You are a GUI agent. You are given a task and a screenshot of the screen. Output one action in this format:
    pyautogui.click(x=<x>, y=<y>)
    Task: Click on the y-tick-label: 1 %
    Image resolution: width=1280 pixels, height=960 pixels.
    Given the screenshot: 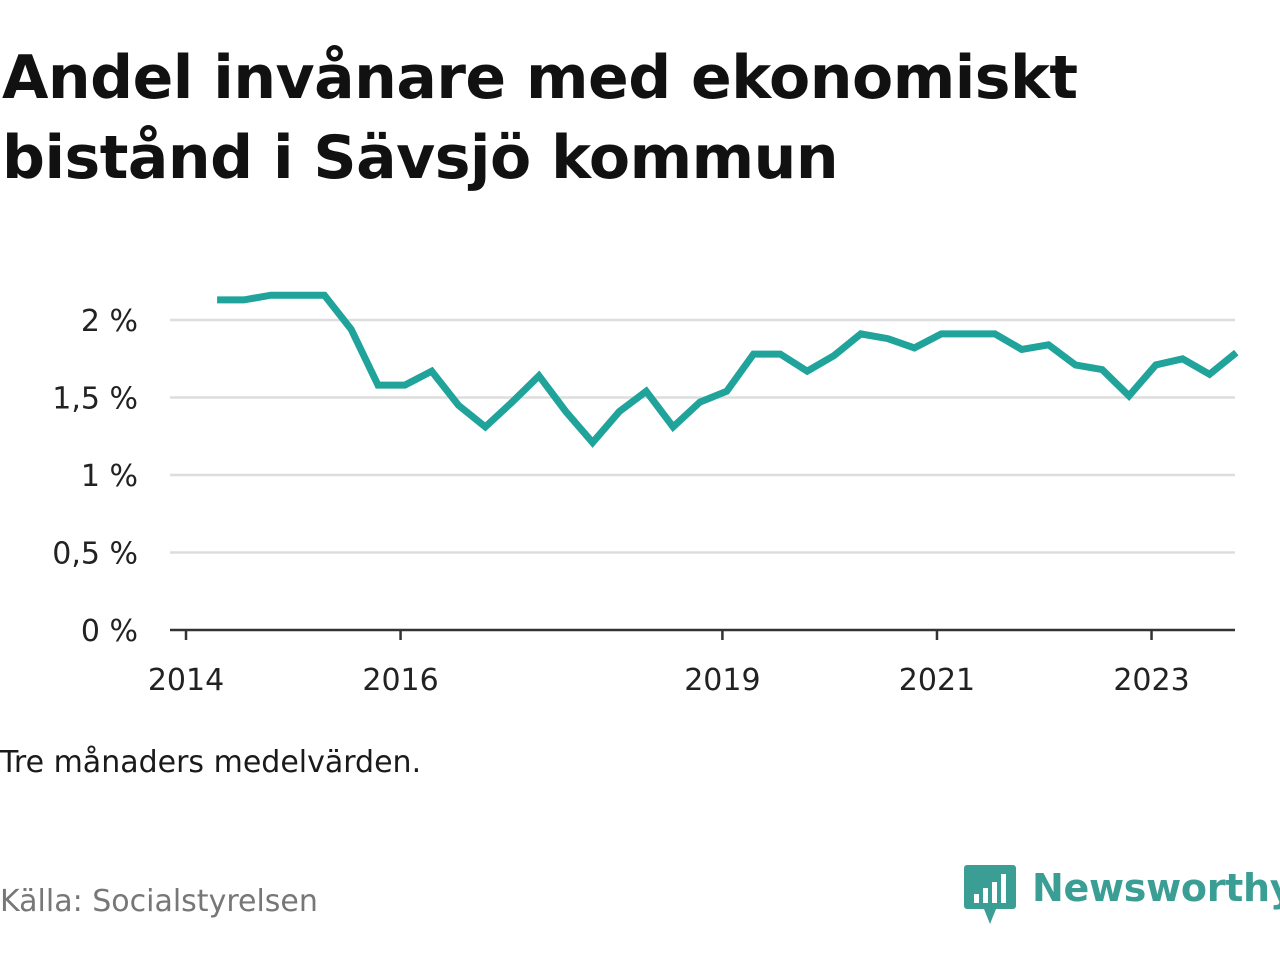 What is the action you would take?
    pyautogui.click(x=109, y=476)
    